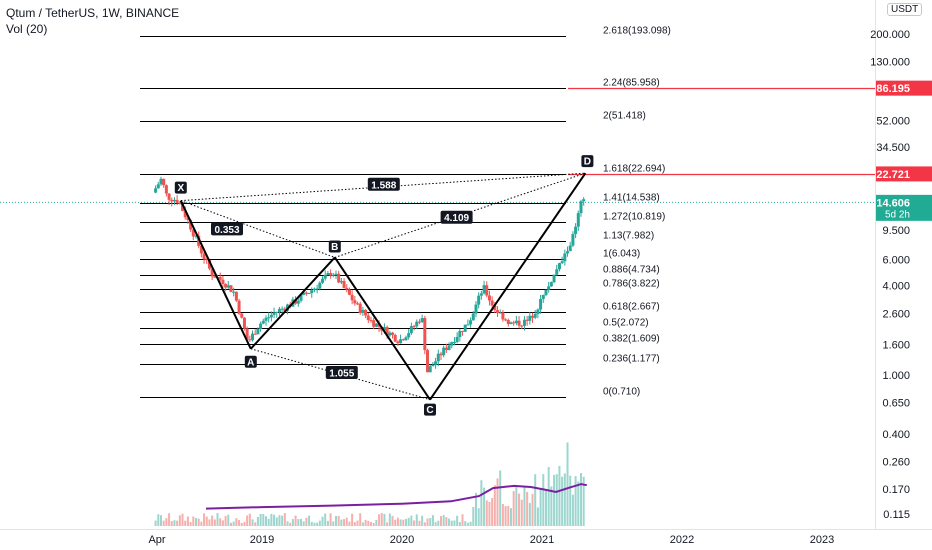 Image resolution: width=932 pixels, height=550 pixels. I want to click on y-tick-label: 0.115, so click(896, 515).